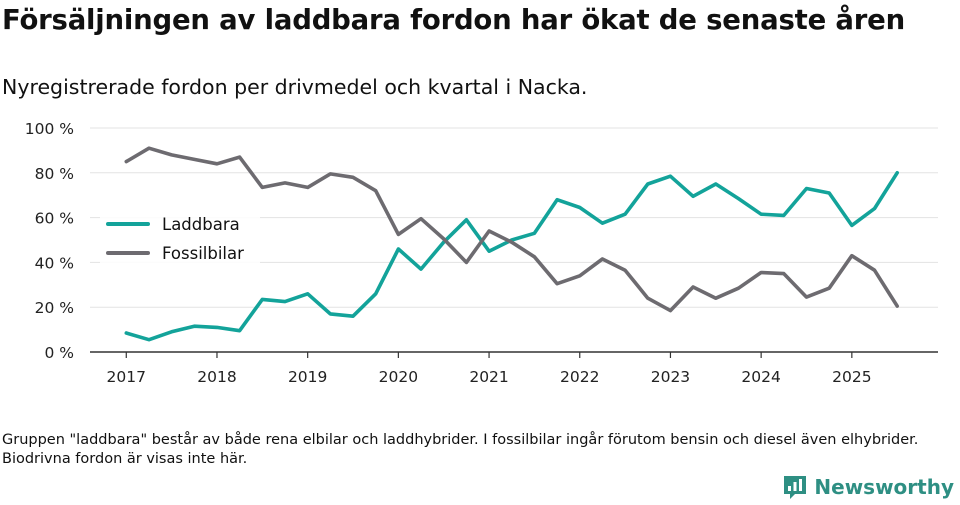  Describe the element at coordinates (760, 377) in the screenshot. I see `x-tick-label: 2024` at that location.